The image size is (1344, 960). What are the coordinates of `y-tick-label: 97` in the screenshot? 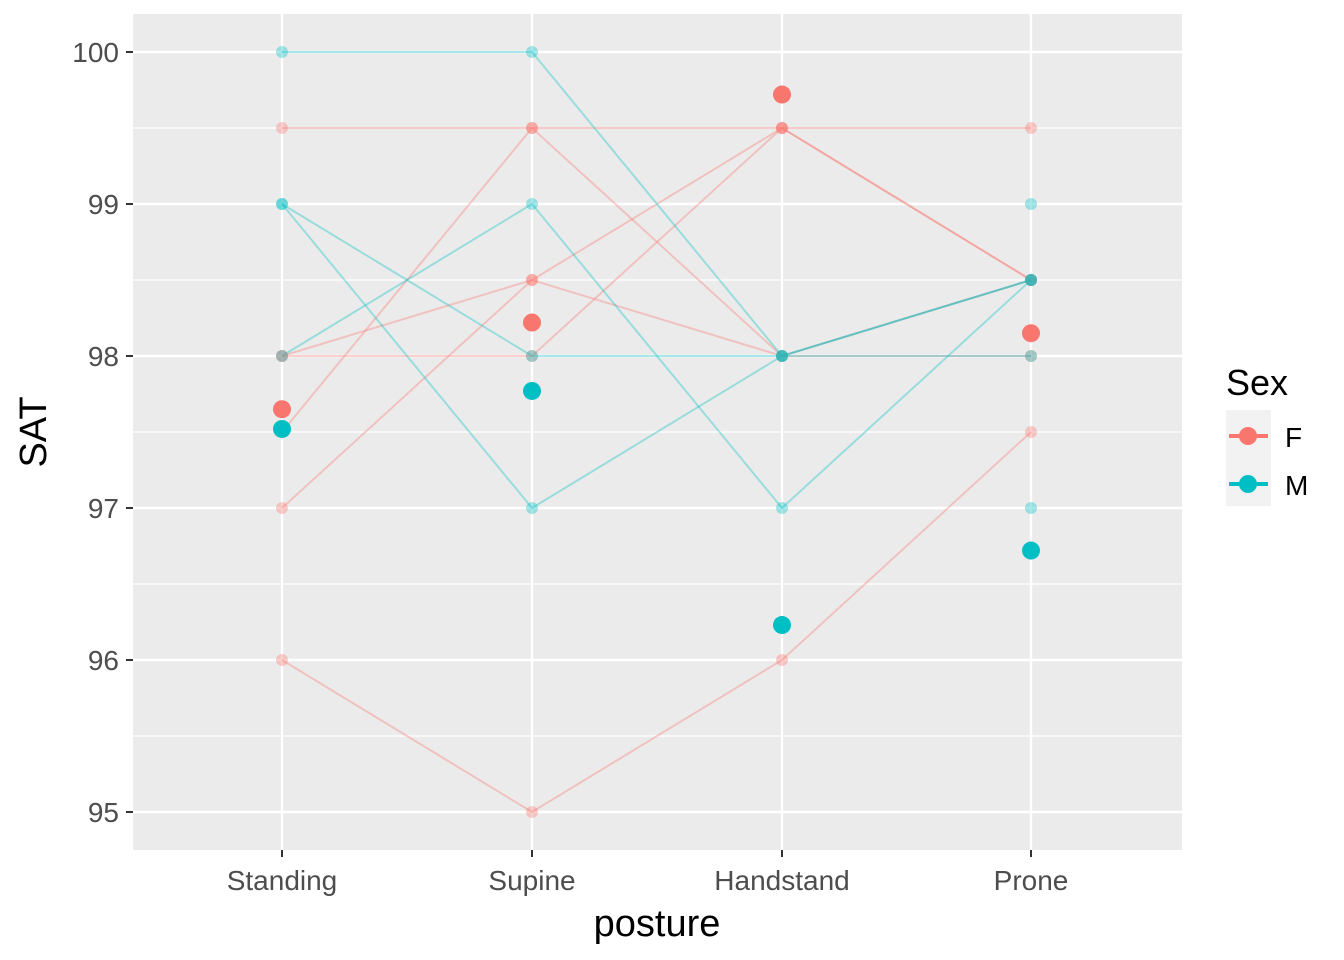 It's located at (103, 508).